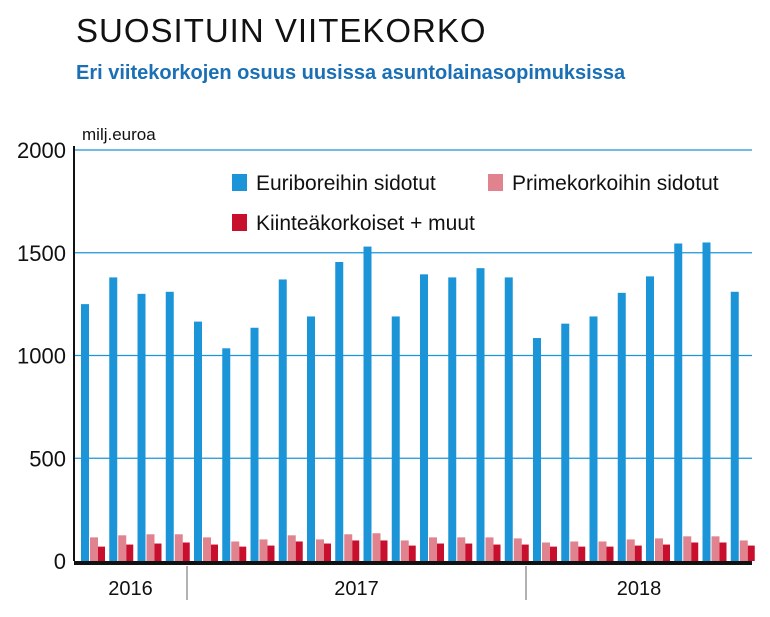 The image size is (770, 617). What do you see at coordinates (365, 223) in the screenshot?
I see `legend-label-fixed: Kiinteäkorkoiset + muut` at bounding box center [365, 223].